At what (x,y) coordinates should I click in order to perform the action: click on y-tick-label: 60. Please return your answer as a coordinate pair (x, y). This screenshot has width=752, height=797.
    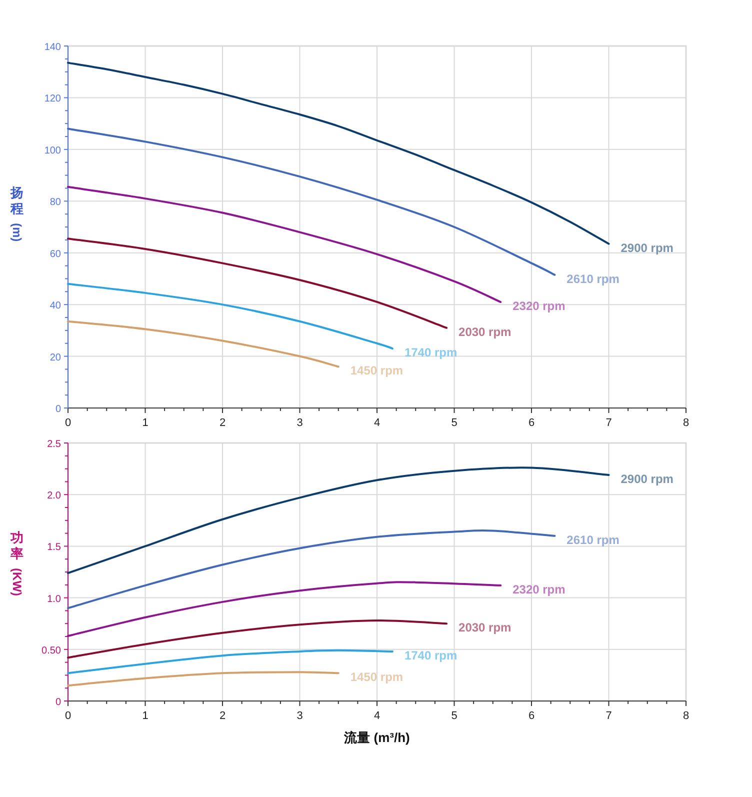
    Looking at the image, I should click on (56, 254).